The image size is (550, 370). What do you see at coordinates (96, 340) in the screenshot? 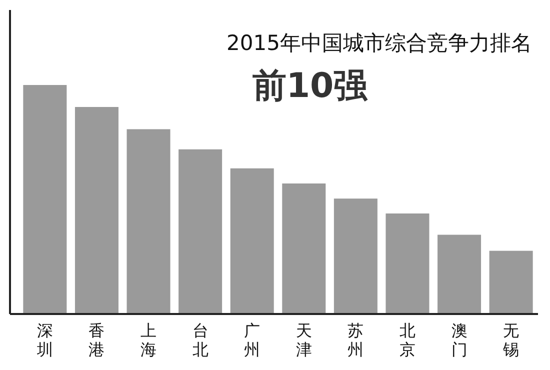
I see `x-tick-label: 香港` at bounding box center [96, 340].